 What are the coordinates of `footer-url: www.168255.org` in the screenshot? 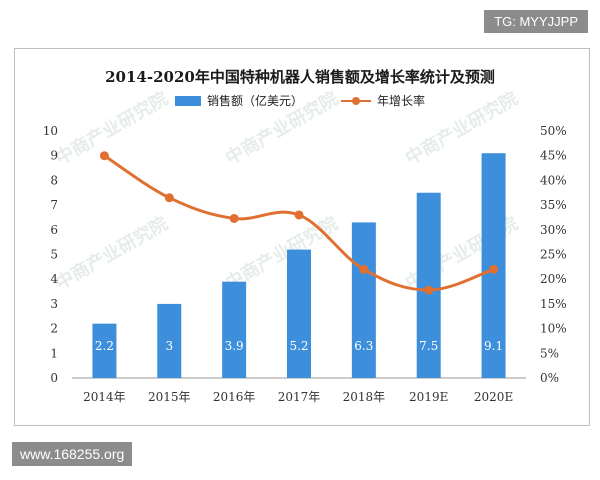 It's located at (72, 454).